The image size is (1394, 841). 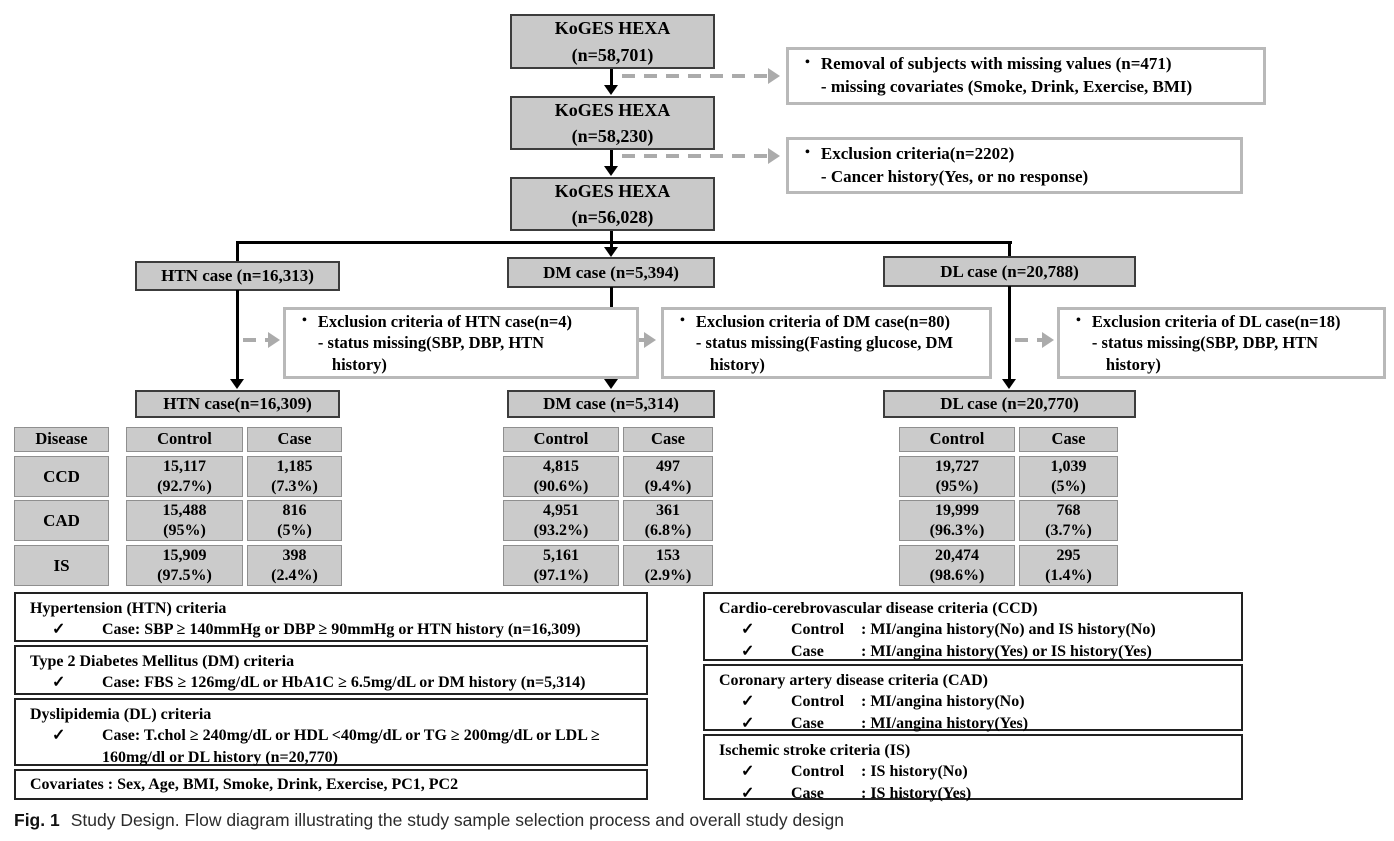 I want to click on dl-case-initial-label: DL case (n=20,788), so click(x=1009, y=271).